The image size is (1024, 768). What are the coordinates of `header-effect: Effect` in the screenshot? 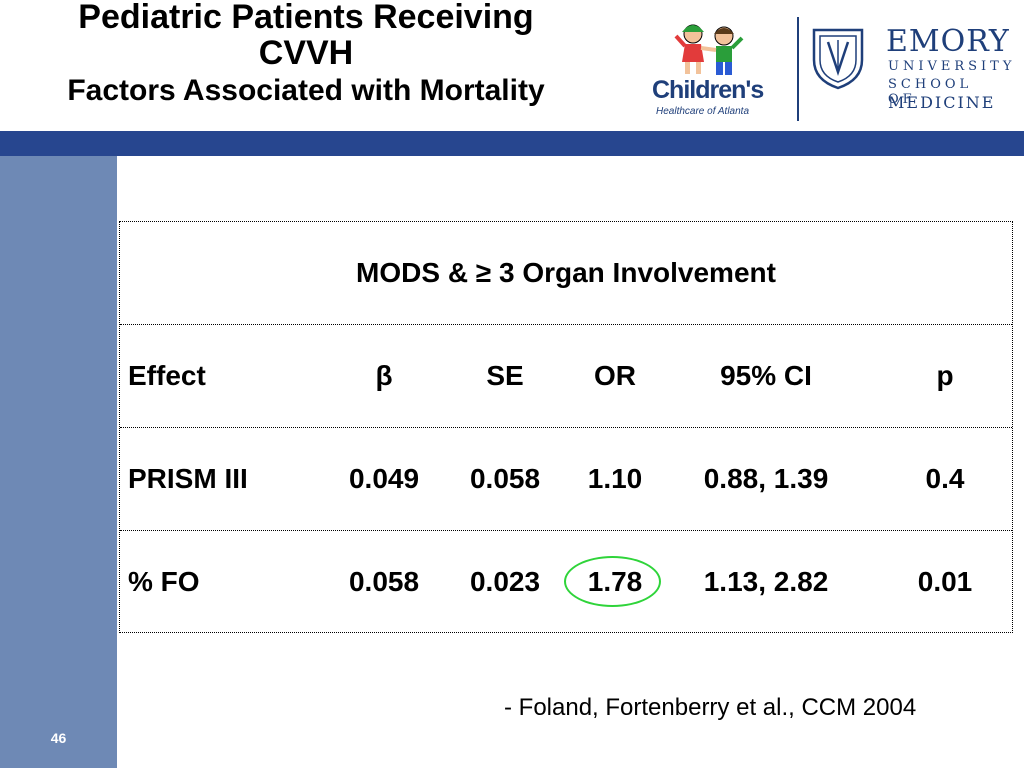 It's located at (167, 375).